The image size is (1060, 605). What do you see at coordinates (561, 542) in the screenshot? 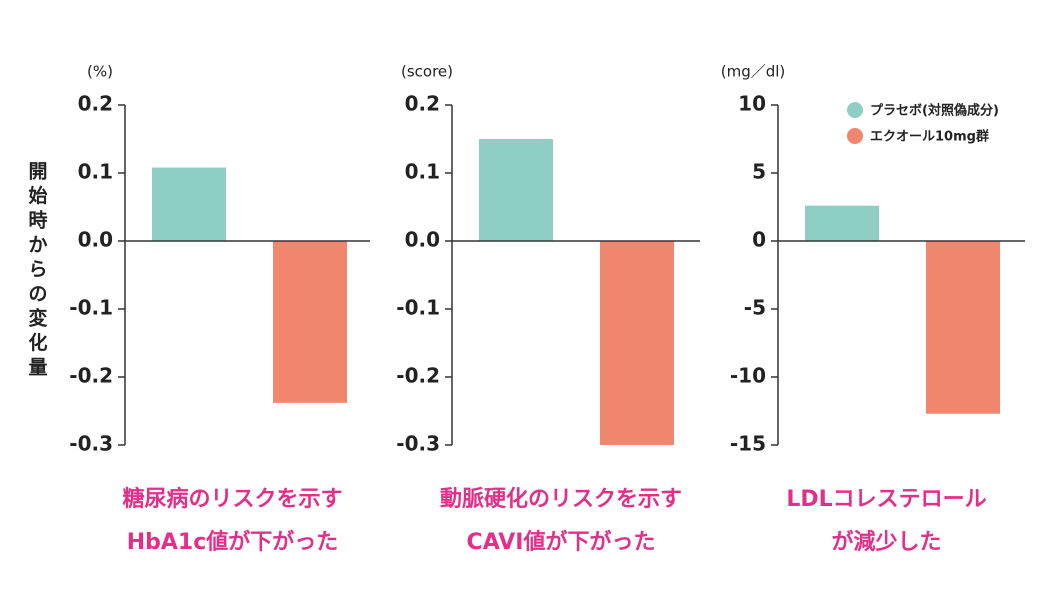
I see `chart-title: CAVI値が下がった` at bounding box center [561, 542].